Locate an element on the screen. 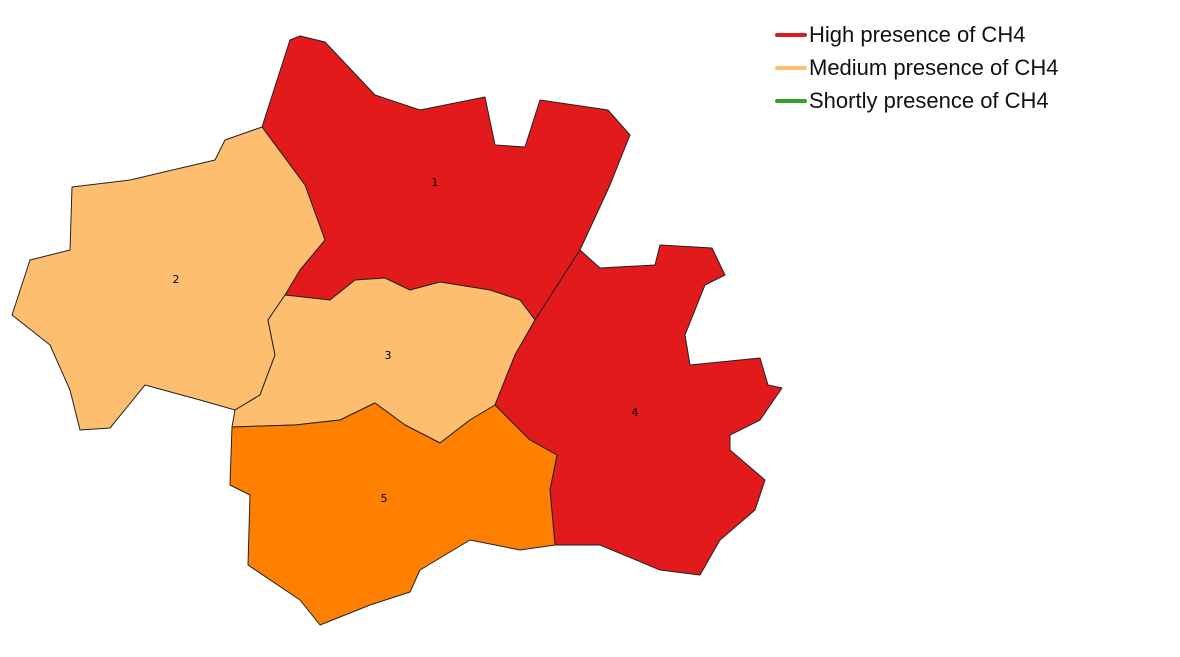 Image resolution: width=1180 pixels, height=657 pixels. legend-label: High presence of CH4 is located at coordinates (917, 34).